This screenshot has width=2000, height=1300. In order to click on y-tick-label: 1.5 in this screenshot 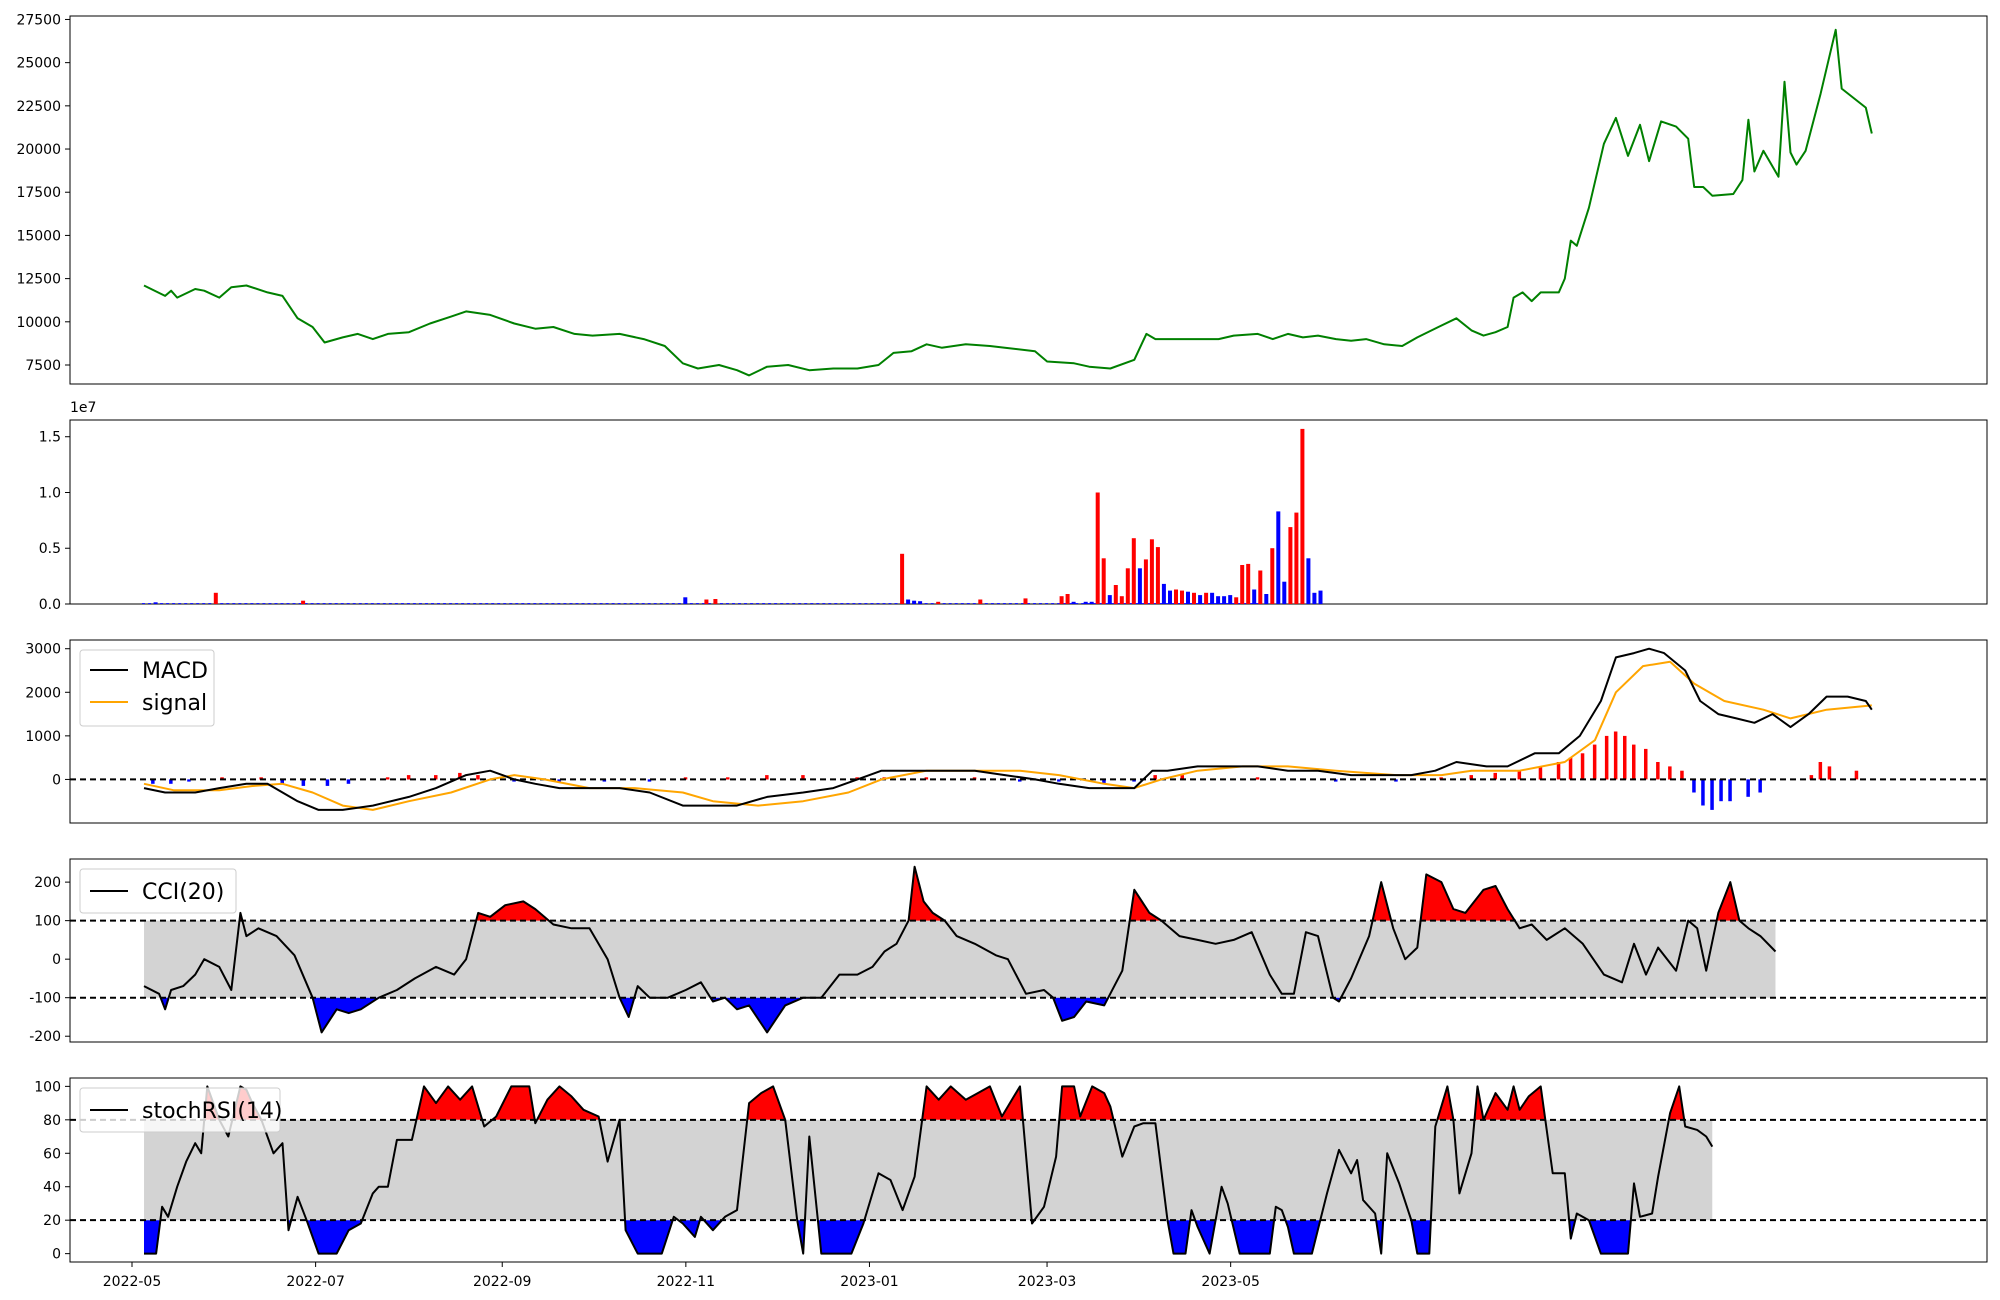, I will do `click(50, 438)`.